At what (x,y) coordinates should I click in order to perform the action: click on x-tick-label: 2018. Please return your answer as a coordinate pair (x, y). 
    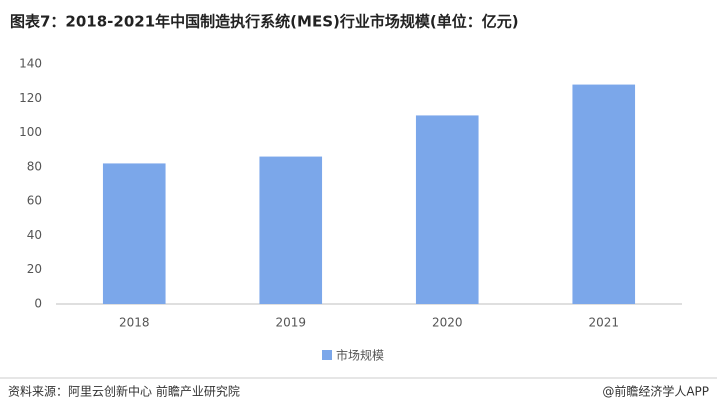
    Looking at the image, I should click on (134, 323).